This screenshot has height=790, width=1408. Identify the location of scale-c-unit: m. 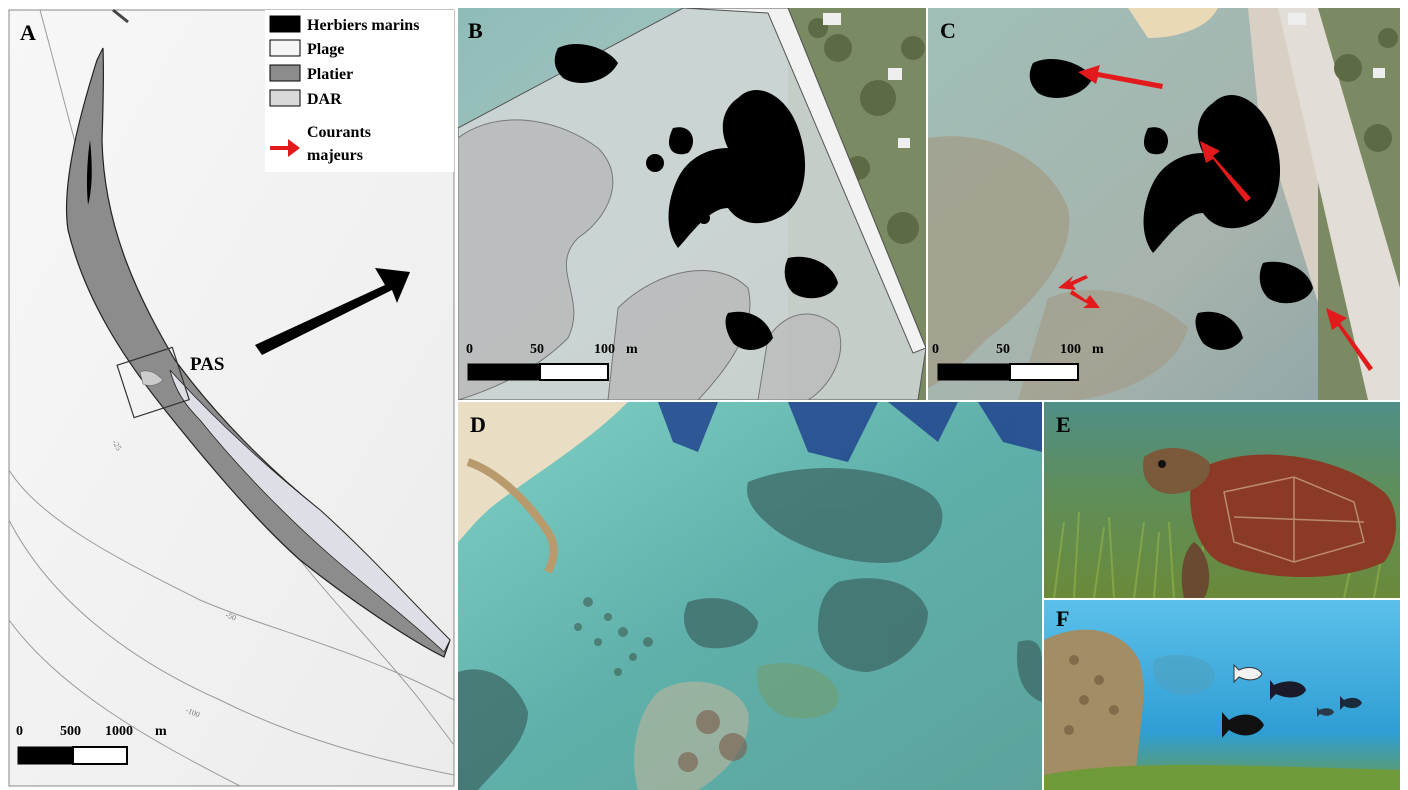
(1098, 349).